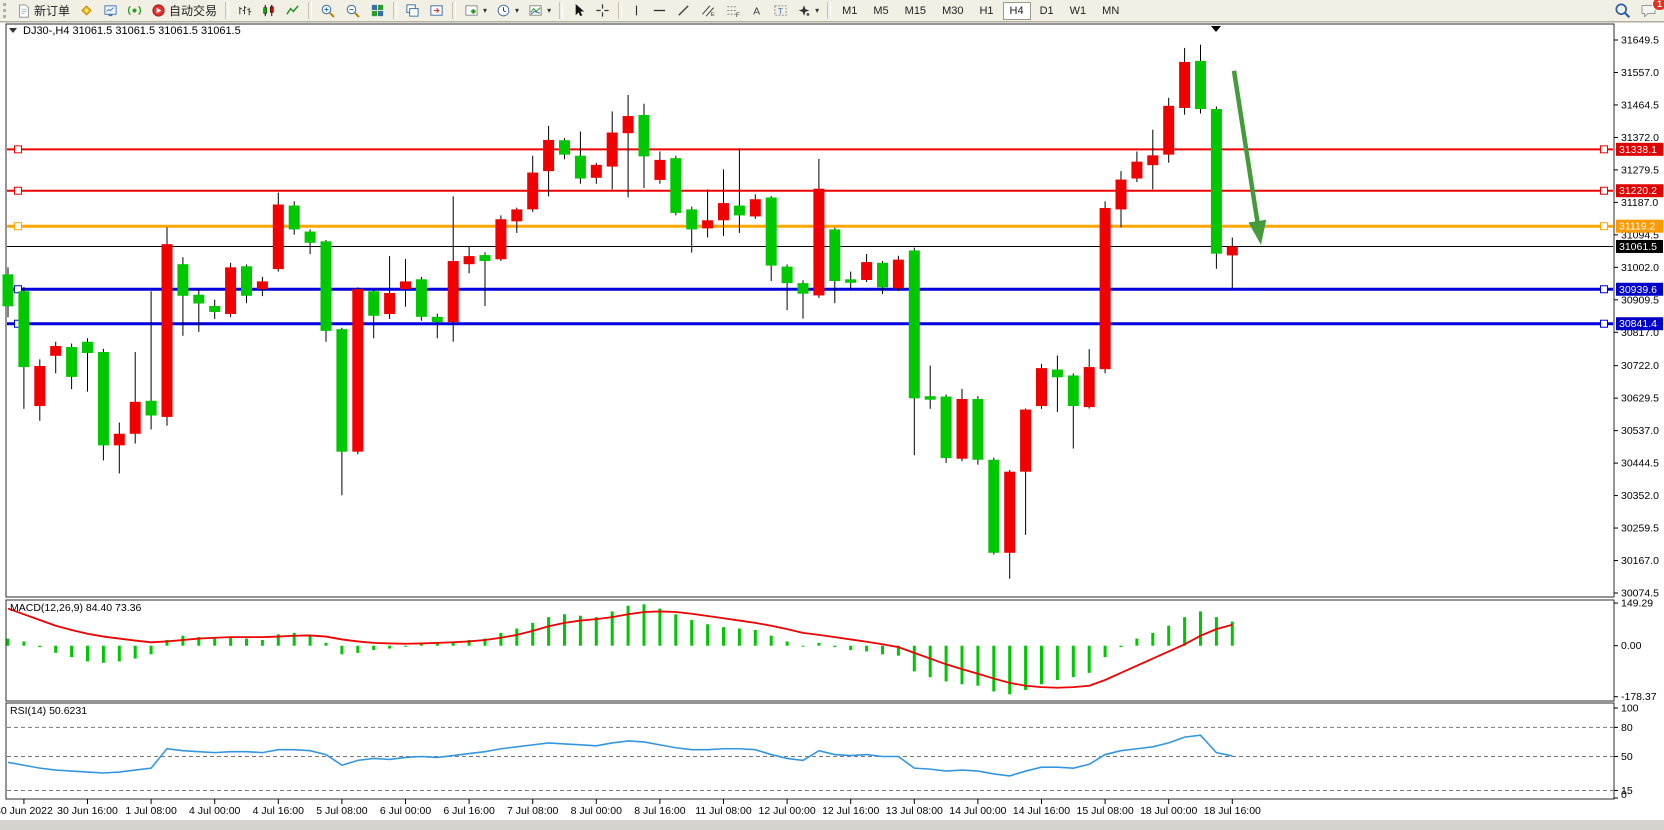  What do you see at coordinates (578, 11) in the screenshot?
I see `cursor-button` at bounding box center [578, 11].